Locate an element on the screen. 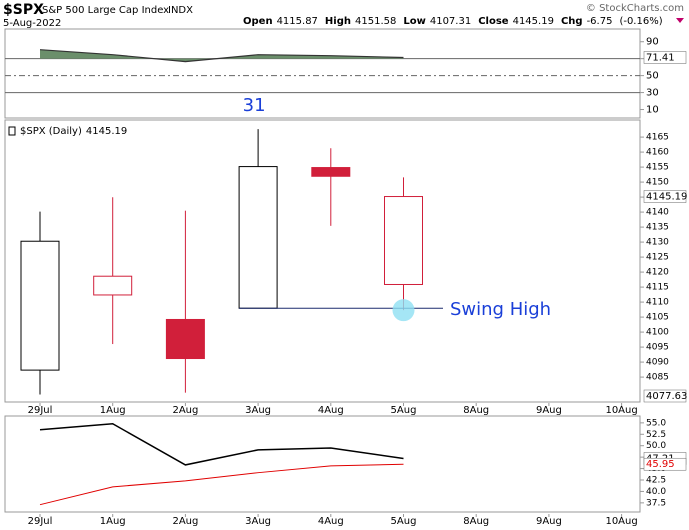 This screenshot has width=689, height=530. y-tick-label: 90 is located at coordinates (652, 42).